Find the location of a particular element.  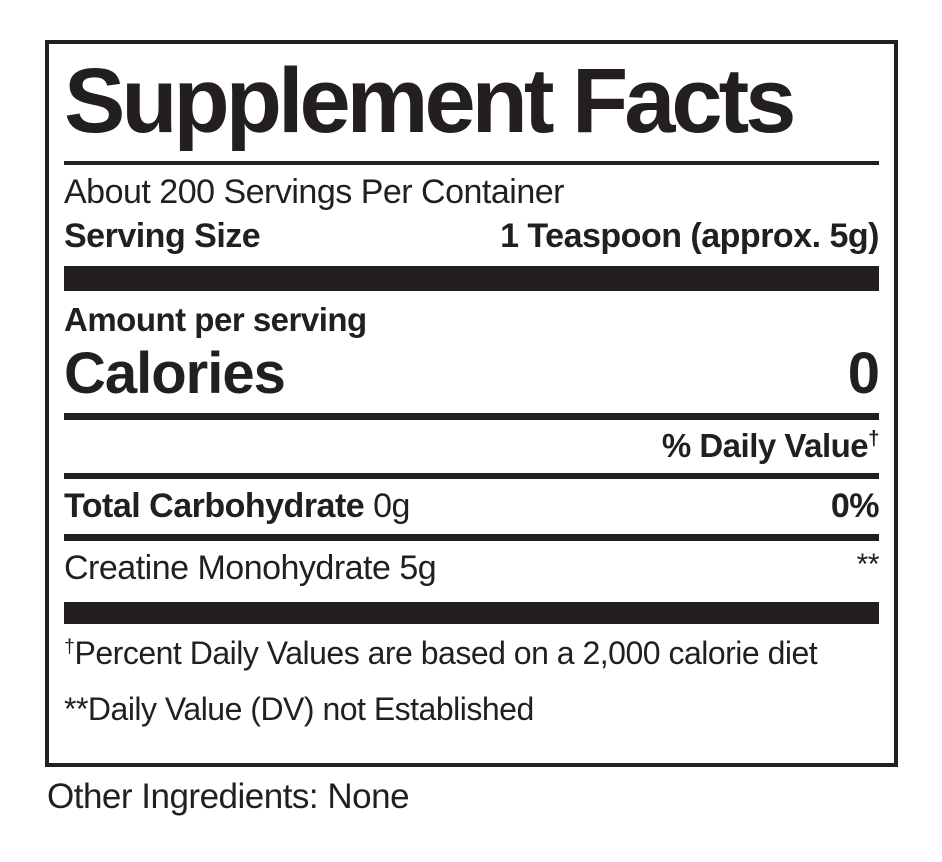

nutrient-row-creatine-monohydrate: Creatine Monohydrate 5g ** is located at coordinates (472, 571).